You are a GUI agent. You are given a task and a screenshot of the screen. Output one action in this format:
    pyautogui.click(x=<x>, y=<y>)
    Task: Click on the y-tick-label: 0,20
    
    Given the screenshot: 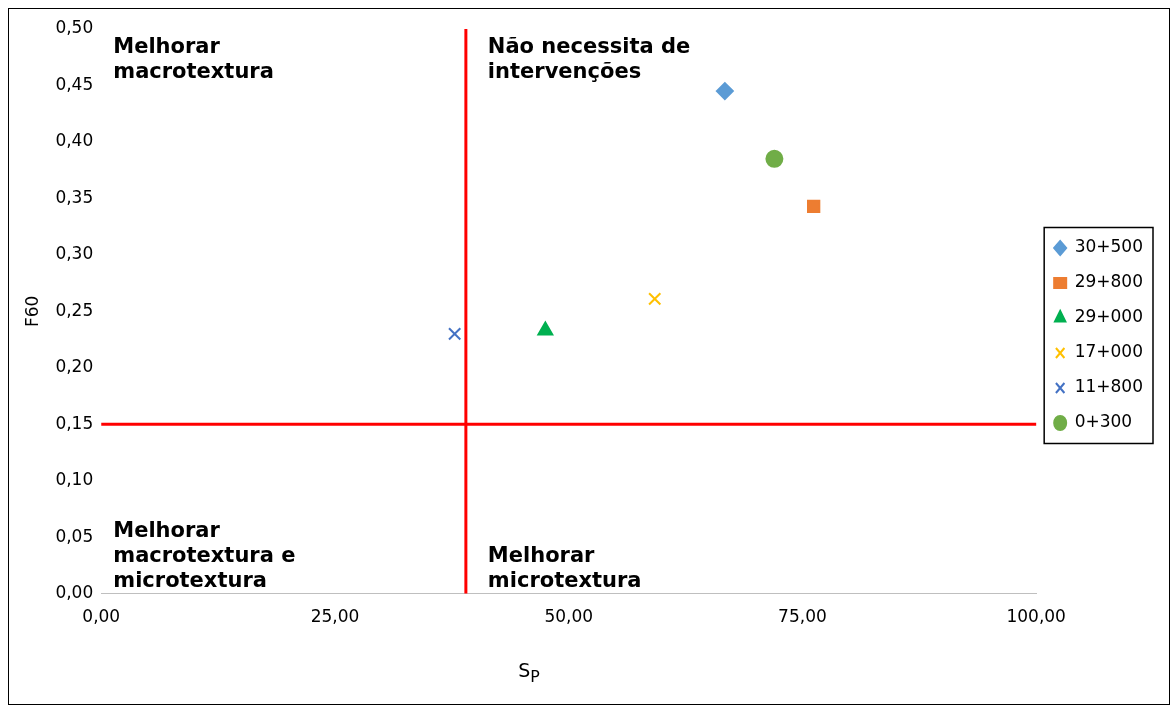 What is the action you would take?
    pyautogui.click(x=74, y=366)
    